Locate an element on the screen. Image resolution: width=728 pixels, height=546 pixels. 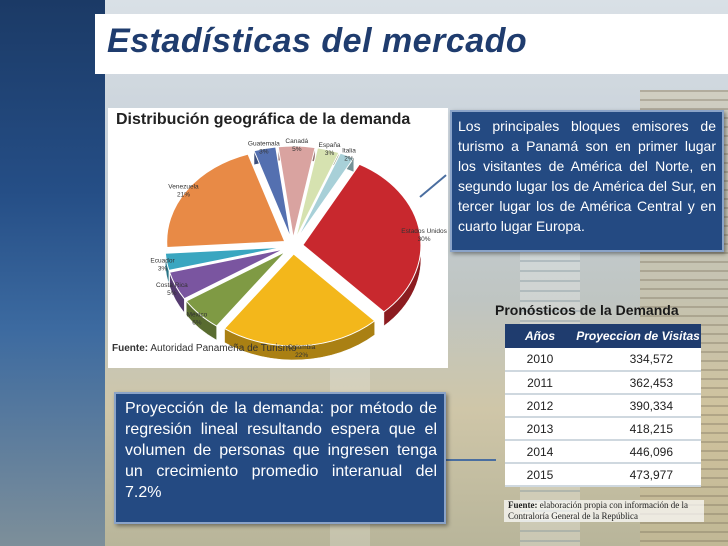
background-left-panel is located at coordinates (52, 273).